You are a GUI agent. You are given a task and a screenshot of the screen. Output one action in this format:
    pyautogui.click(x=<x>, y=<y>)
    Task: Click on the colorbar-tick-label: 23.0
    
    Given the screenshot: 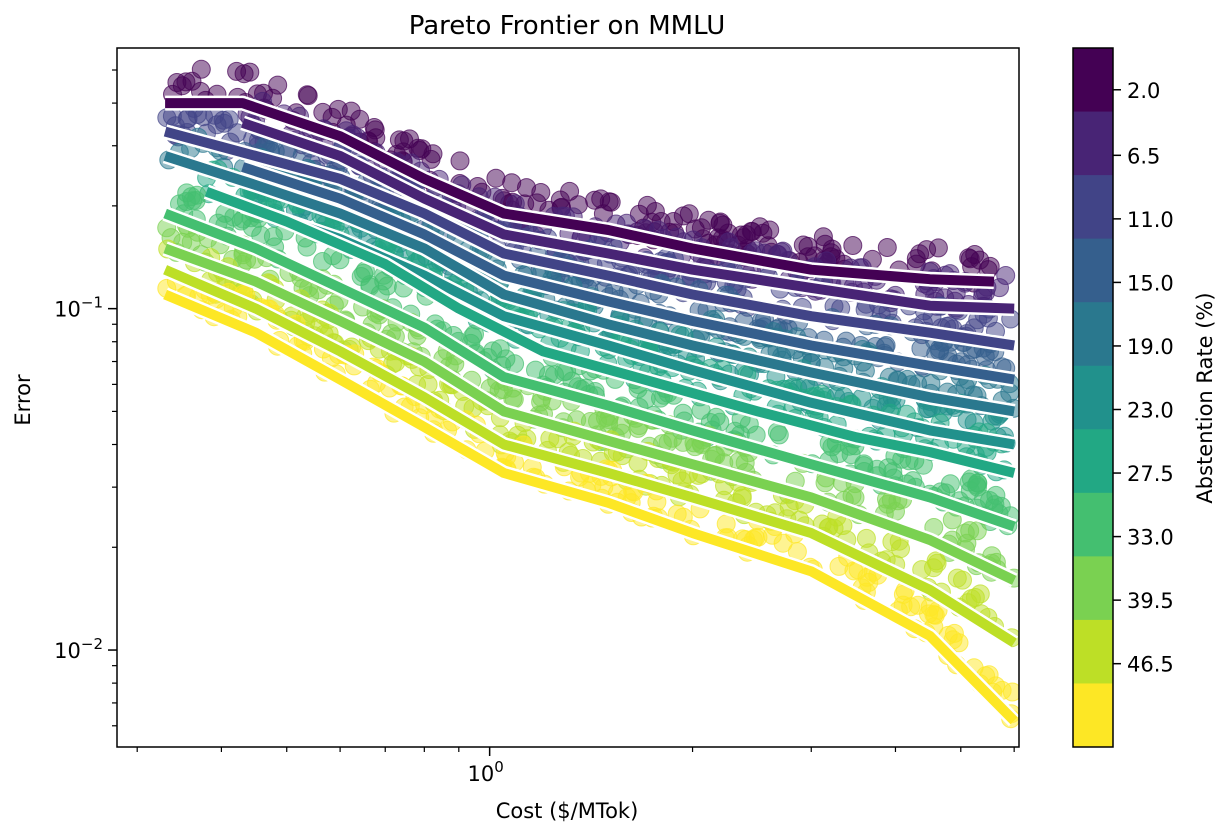 What is the action you would take?
    pyautogui.click(x=1150, y=411)
    